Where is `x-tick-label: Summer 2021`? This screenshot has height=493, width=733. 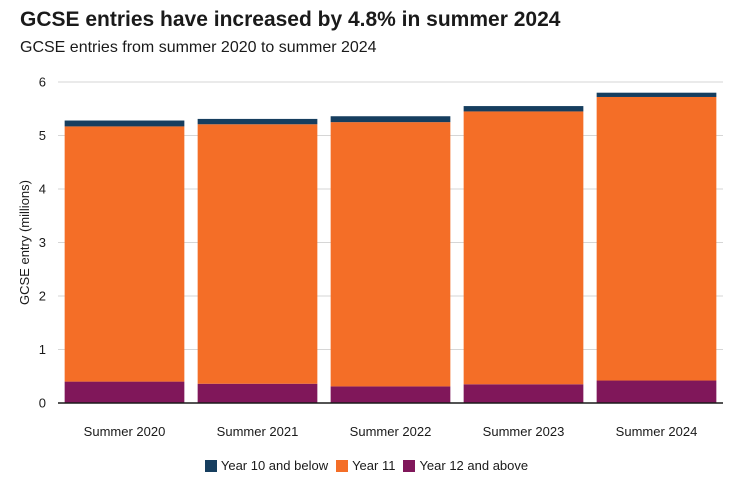 x-tick-label: Summer 2021 is located at coordinates (258, 431).